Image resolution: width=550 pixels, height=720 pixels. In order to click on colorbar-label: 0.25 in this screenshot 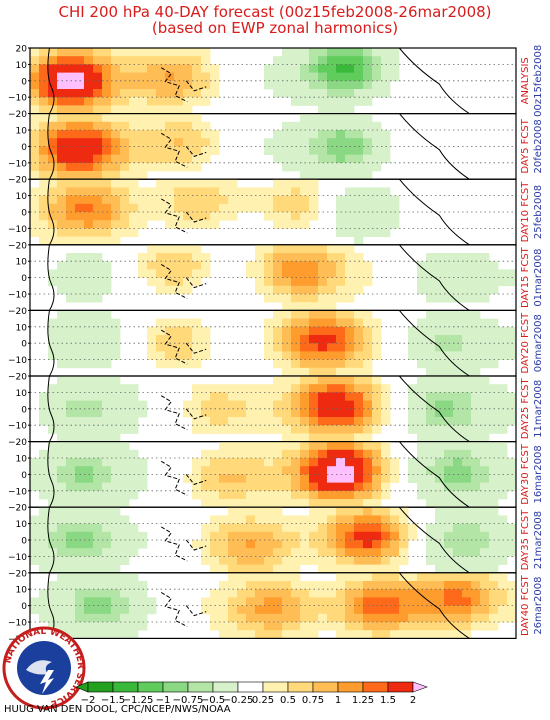, I will do `click(263, 700)`.